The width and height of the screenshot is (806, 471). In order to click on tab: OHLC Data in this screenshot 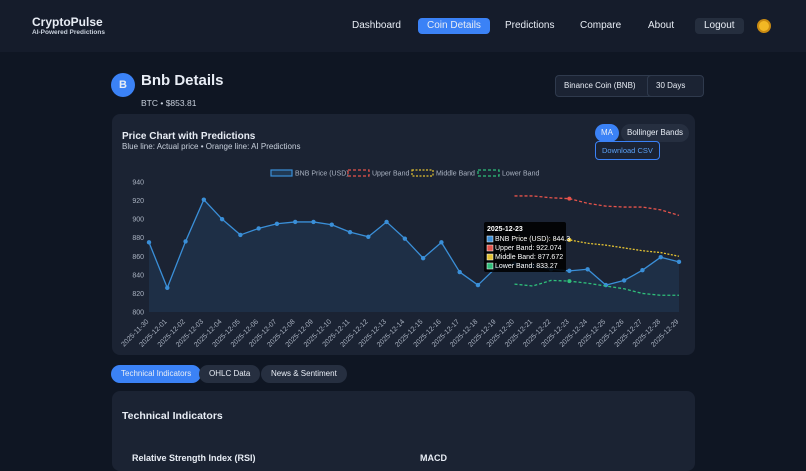, I will do `click(230, 374)`.